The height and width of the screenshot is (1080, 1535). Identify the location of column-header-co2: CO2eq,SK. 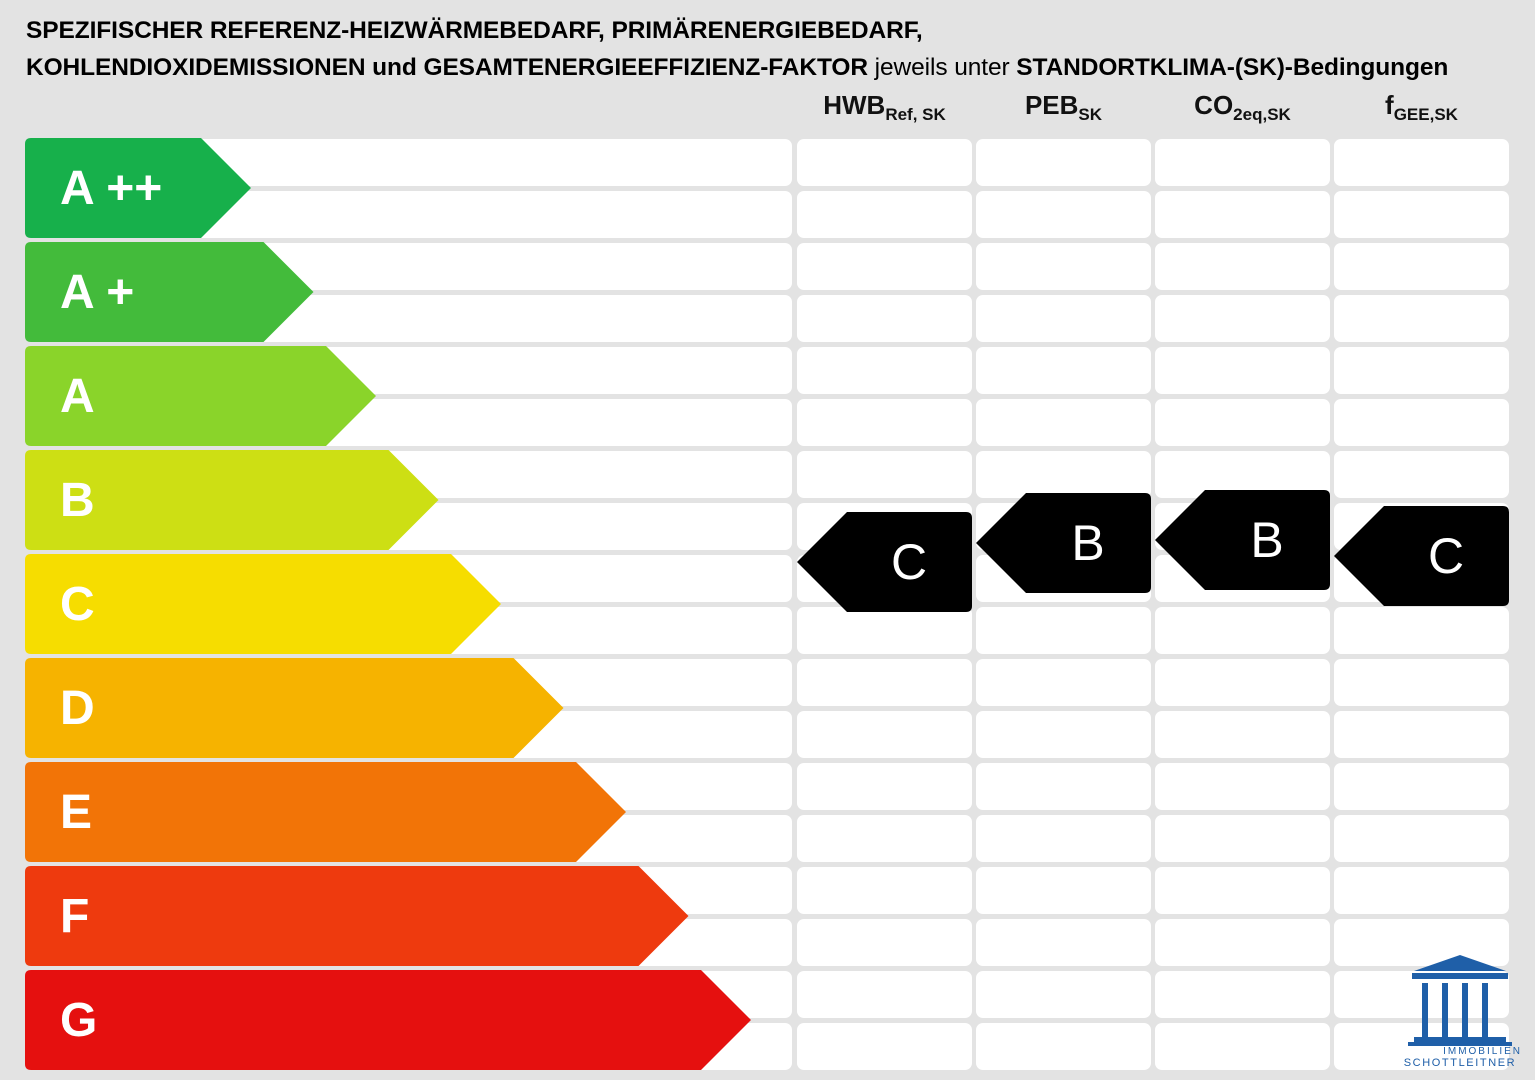
(1242, 110).